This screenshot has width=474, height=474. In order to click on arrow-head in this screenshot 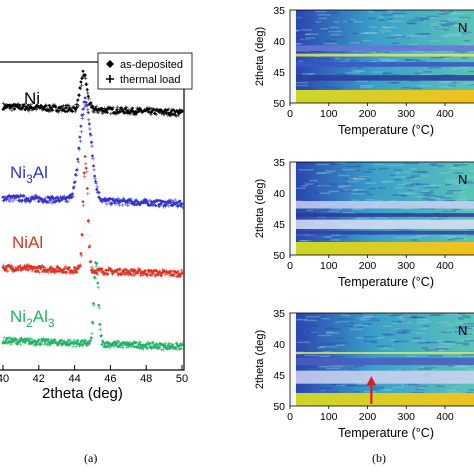, I will do `click(371, 381)`.